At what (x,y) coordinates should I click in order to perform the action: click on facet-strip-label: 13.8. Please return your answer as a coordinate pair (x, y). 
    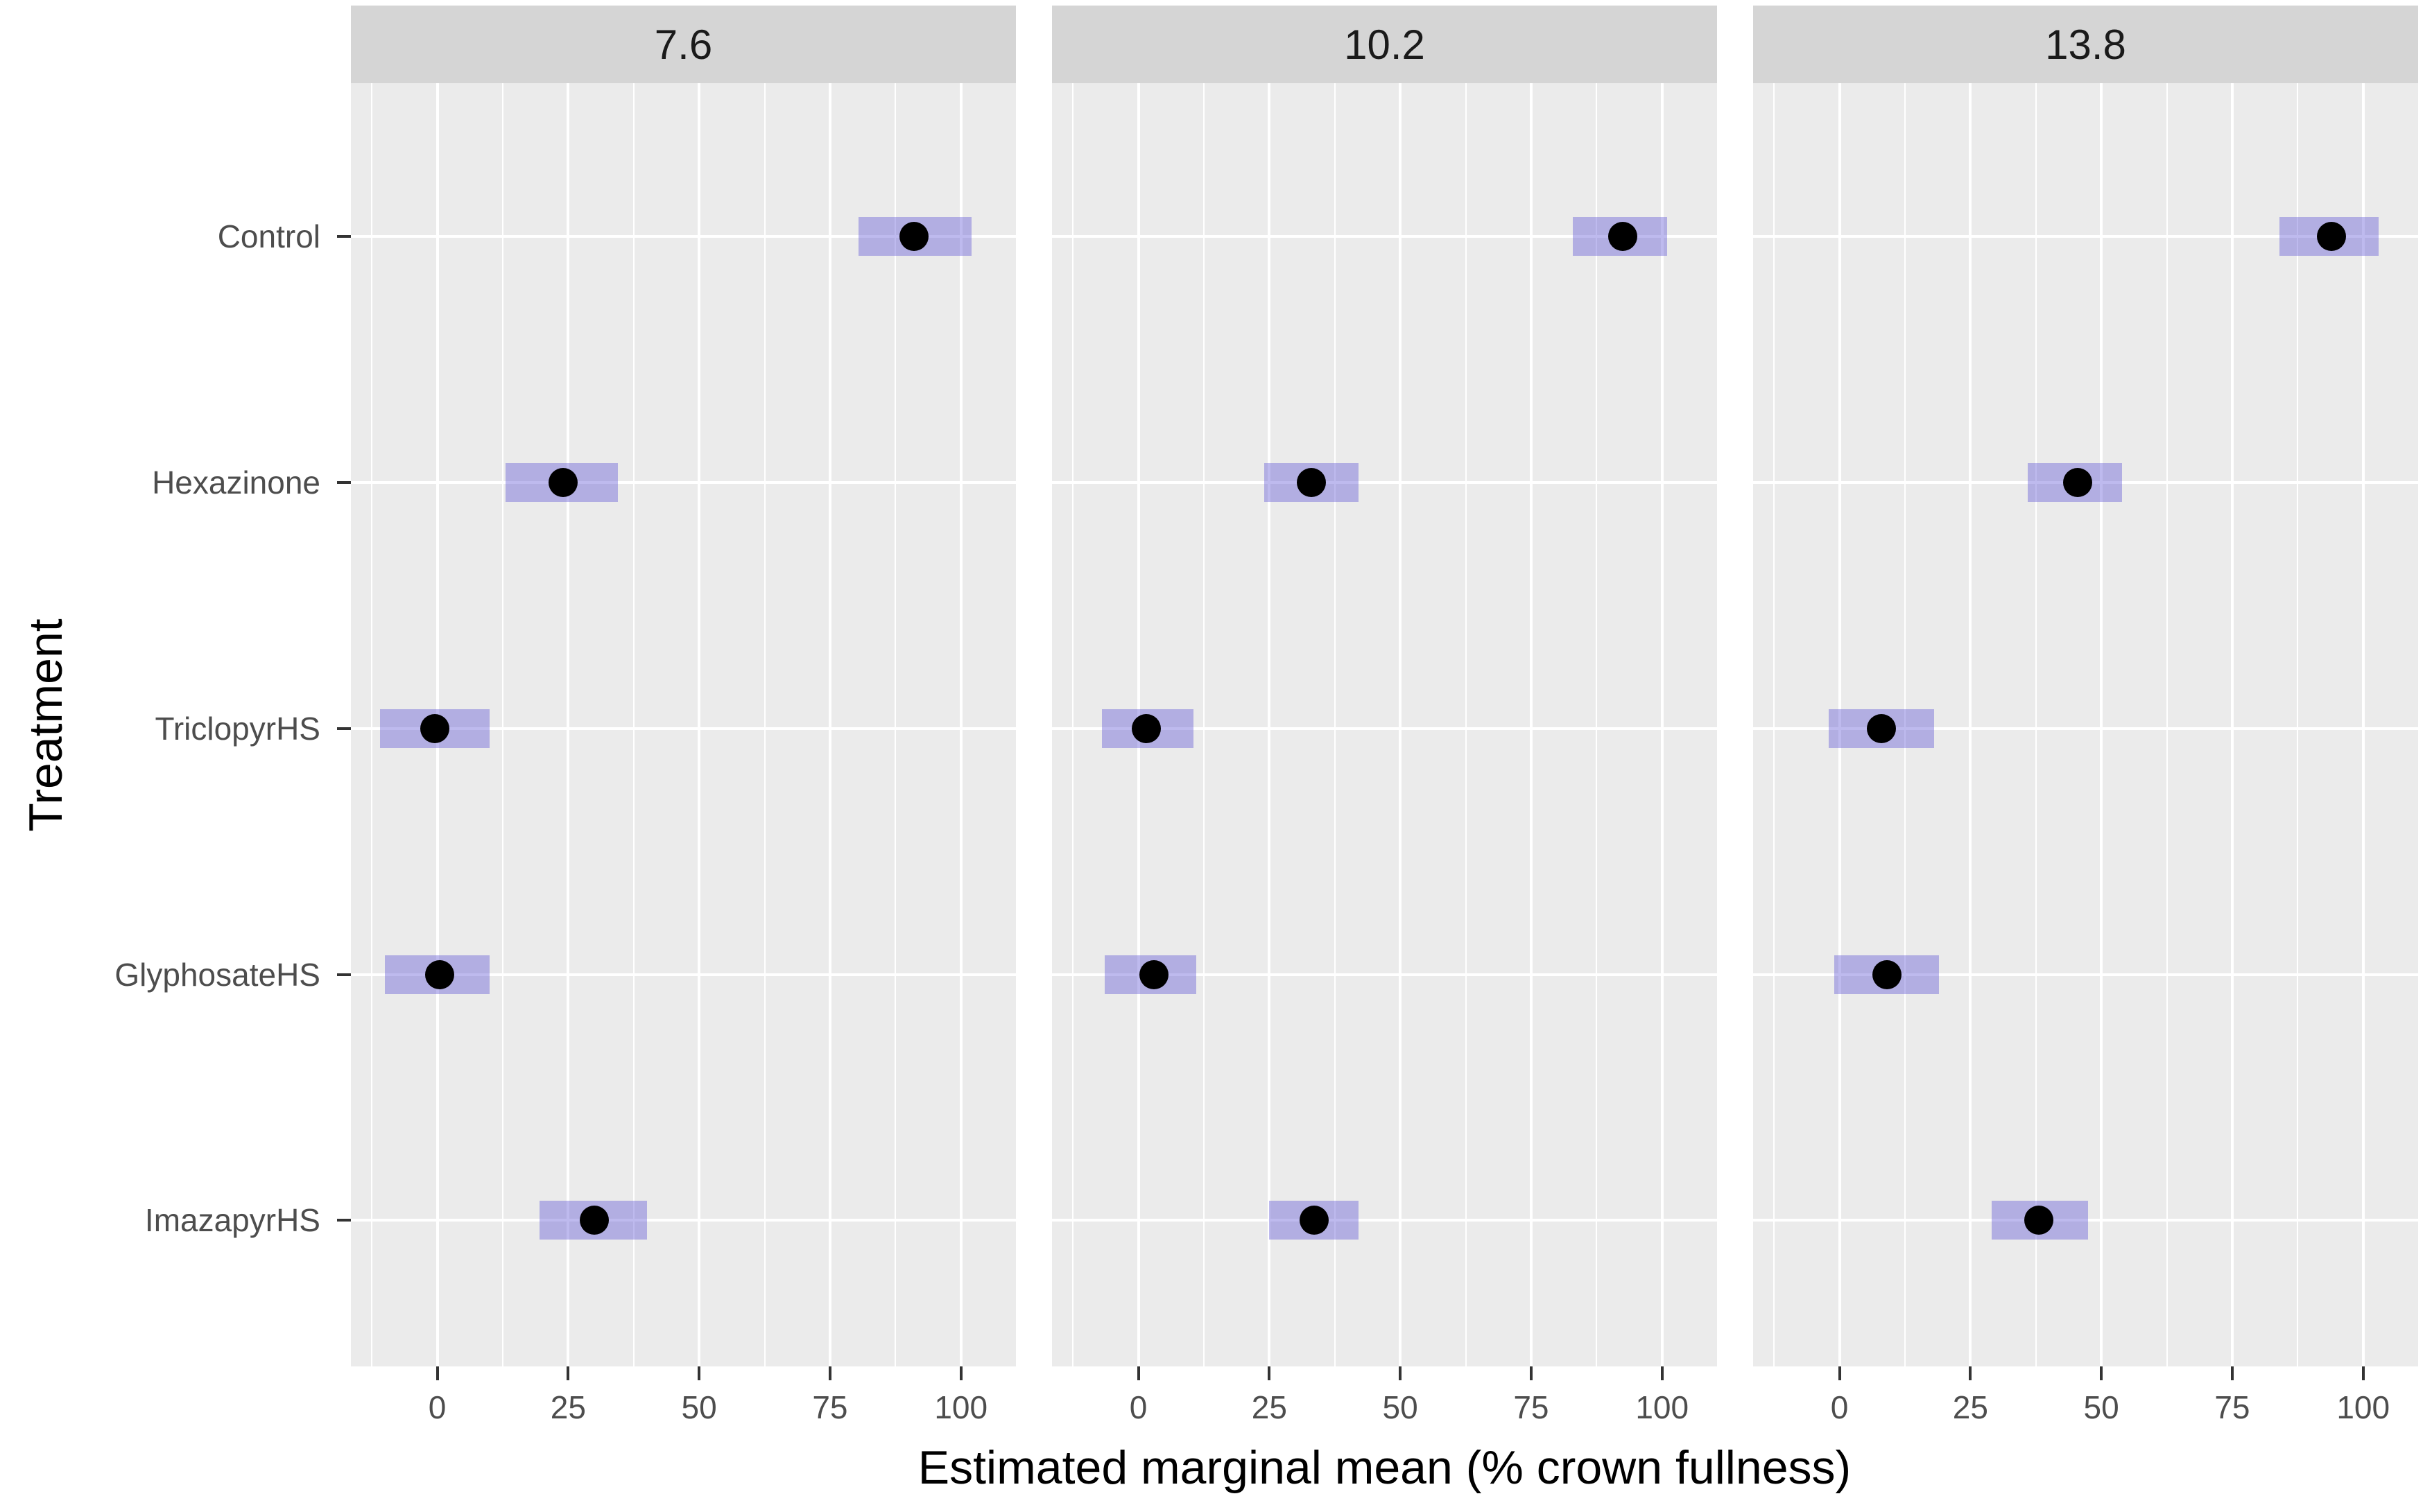
    Looking at the image, I should click on (2085, 44).